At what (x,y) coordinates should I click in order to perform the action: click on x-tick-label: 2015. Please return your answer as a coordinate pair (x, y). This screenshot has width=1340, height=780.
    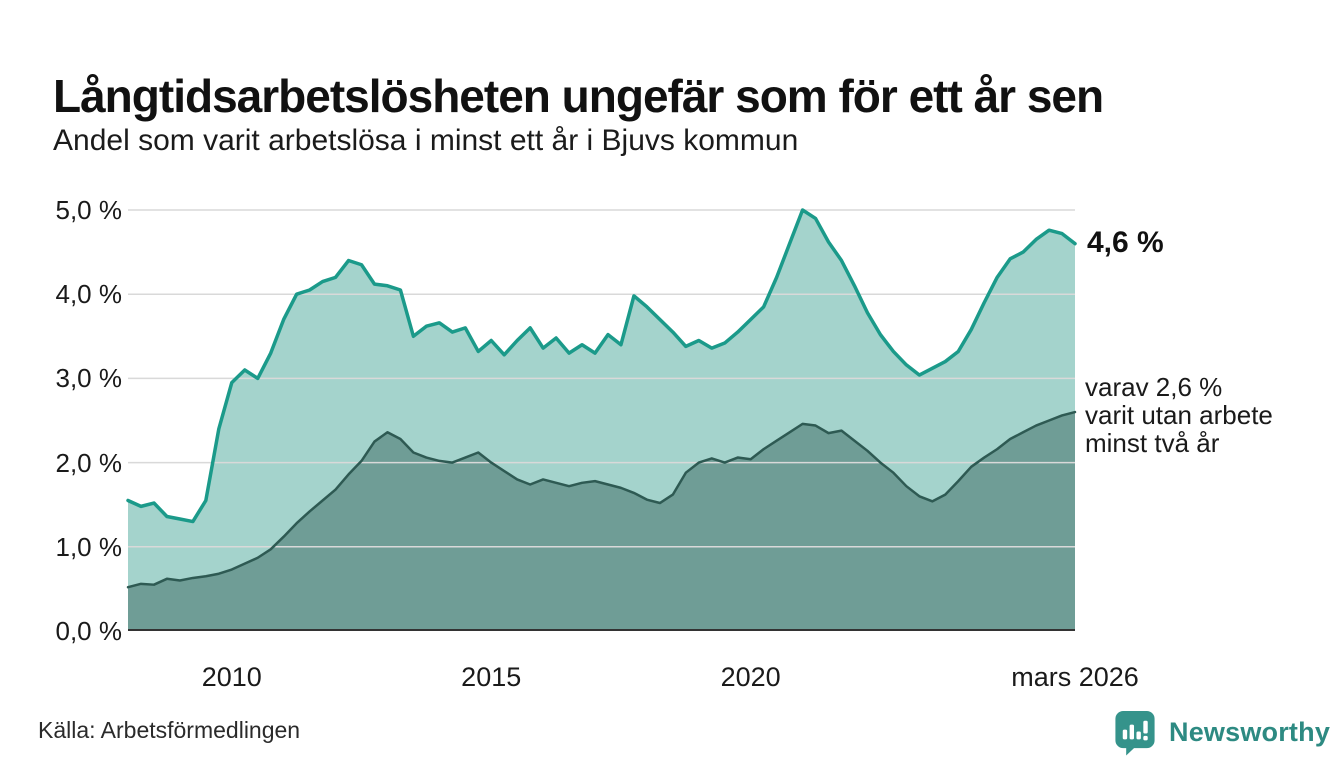
    Looking at the image, I should click on (491, 677).